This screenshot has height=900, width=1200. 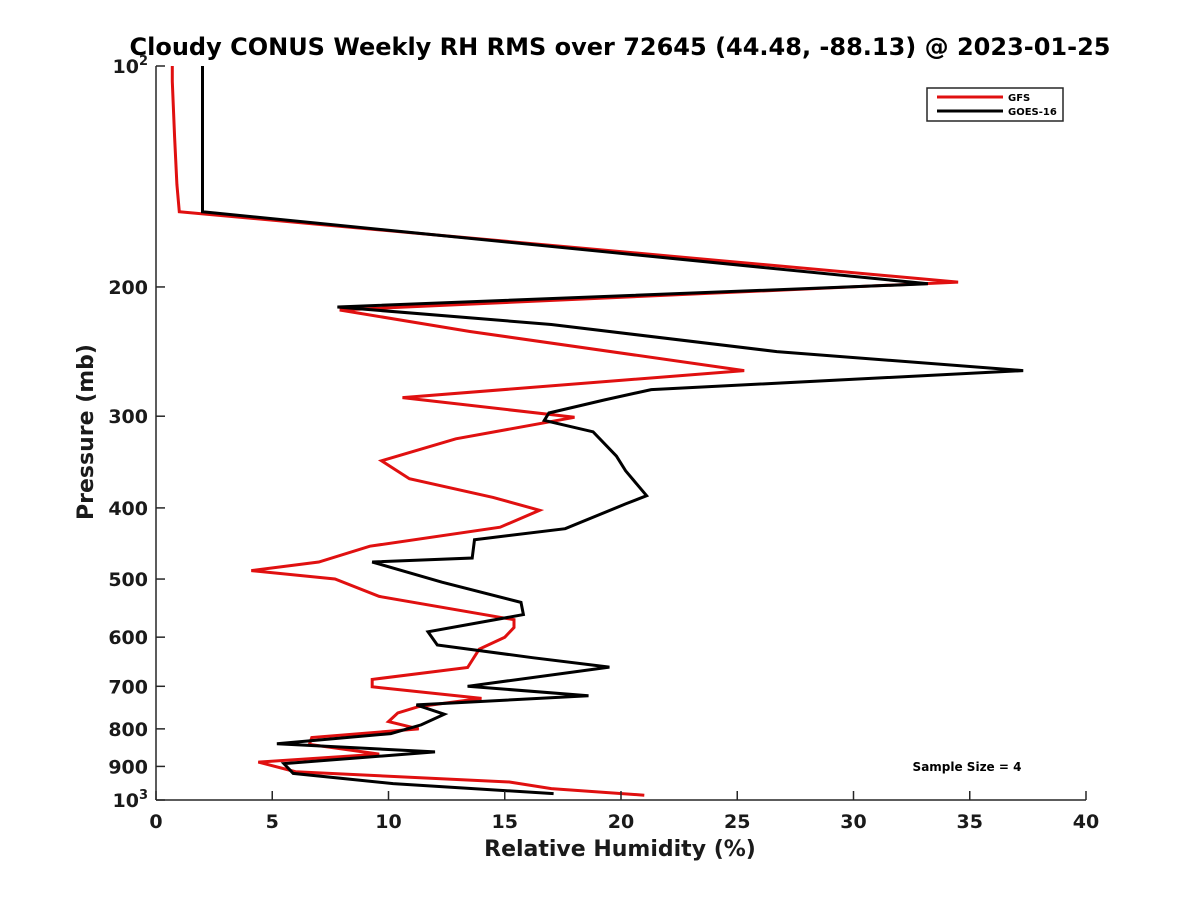 I want to click on legend-label-gfs: GFS, so click(x=1019, y=98).